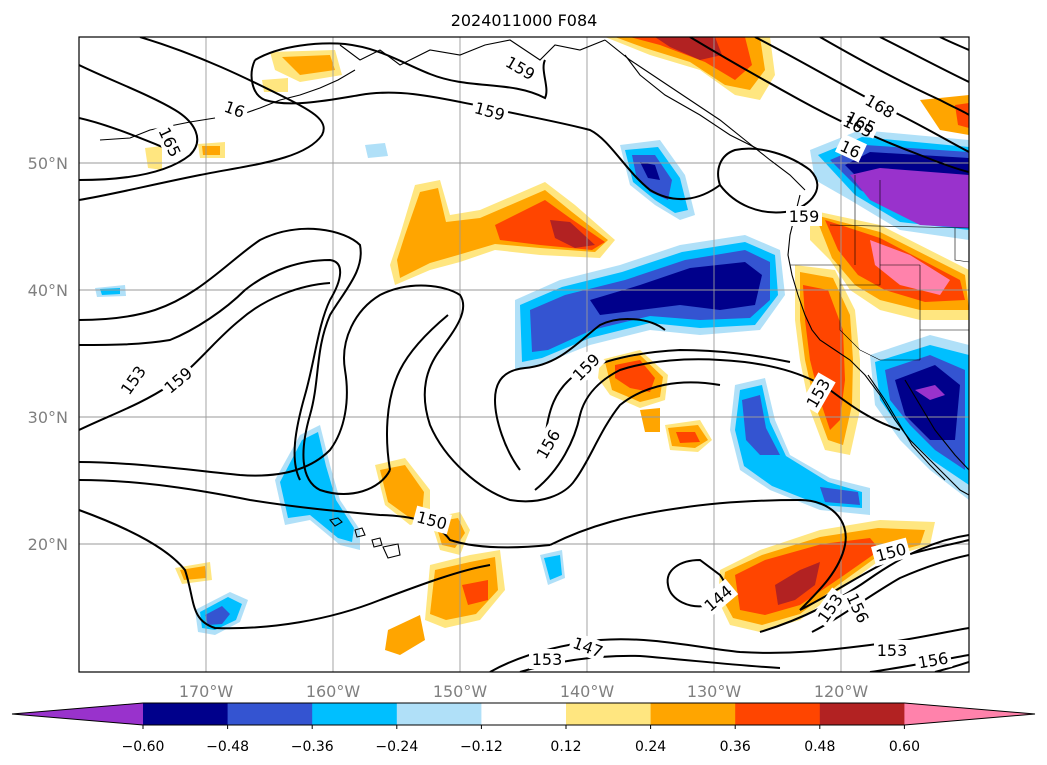  Describe the element at coordinates (919, 417) in the screenshot. I see `anomaly-region-baja-negative` at that location.